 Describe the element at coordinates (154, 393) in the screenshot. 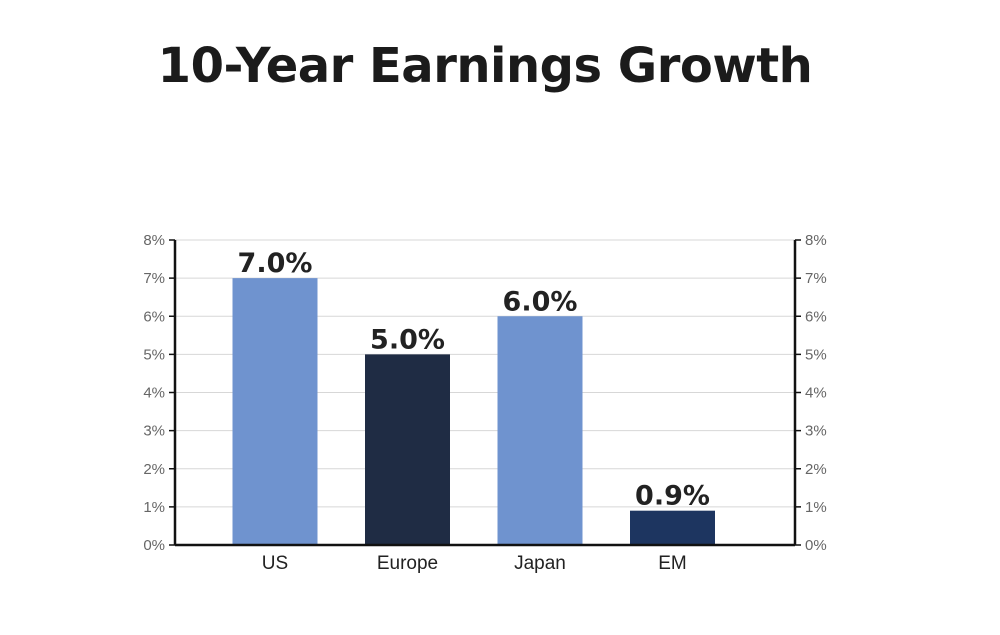

I see `y-tick-label: 4%` at that location.